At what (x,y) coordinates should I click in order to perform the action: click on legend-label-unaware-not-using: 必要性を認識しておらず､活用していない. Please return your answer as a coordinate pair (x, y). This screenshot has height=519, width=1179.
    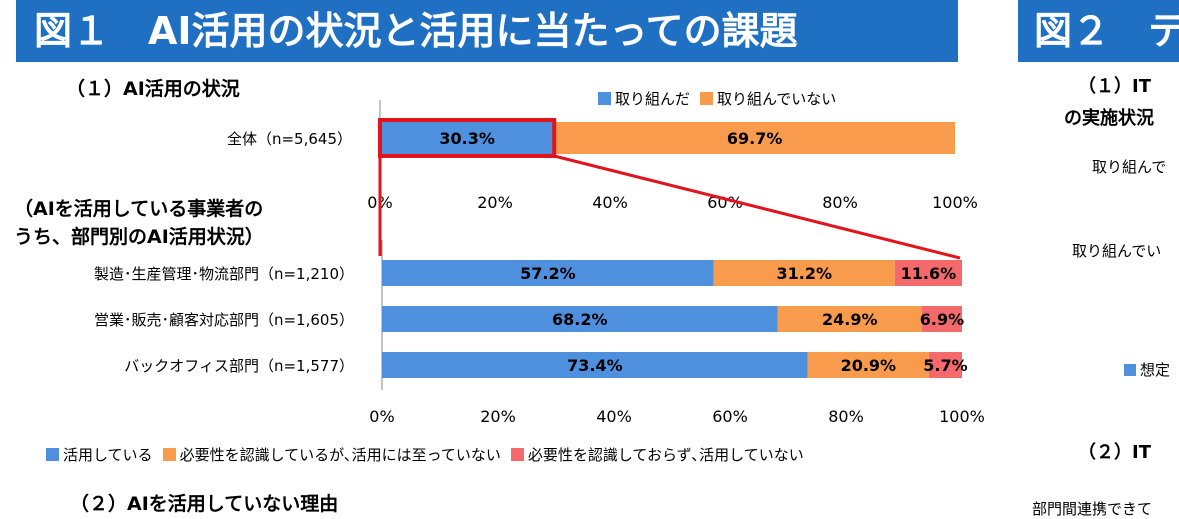
    Looking at the image, I should click on (665, 455).